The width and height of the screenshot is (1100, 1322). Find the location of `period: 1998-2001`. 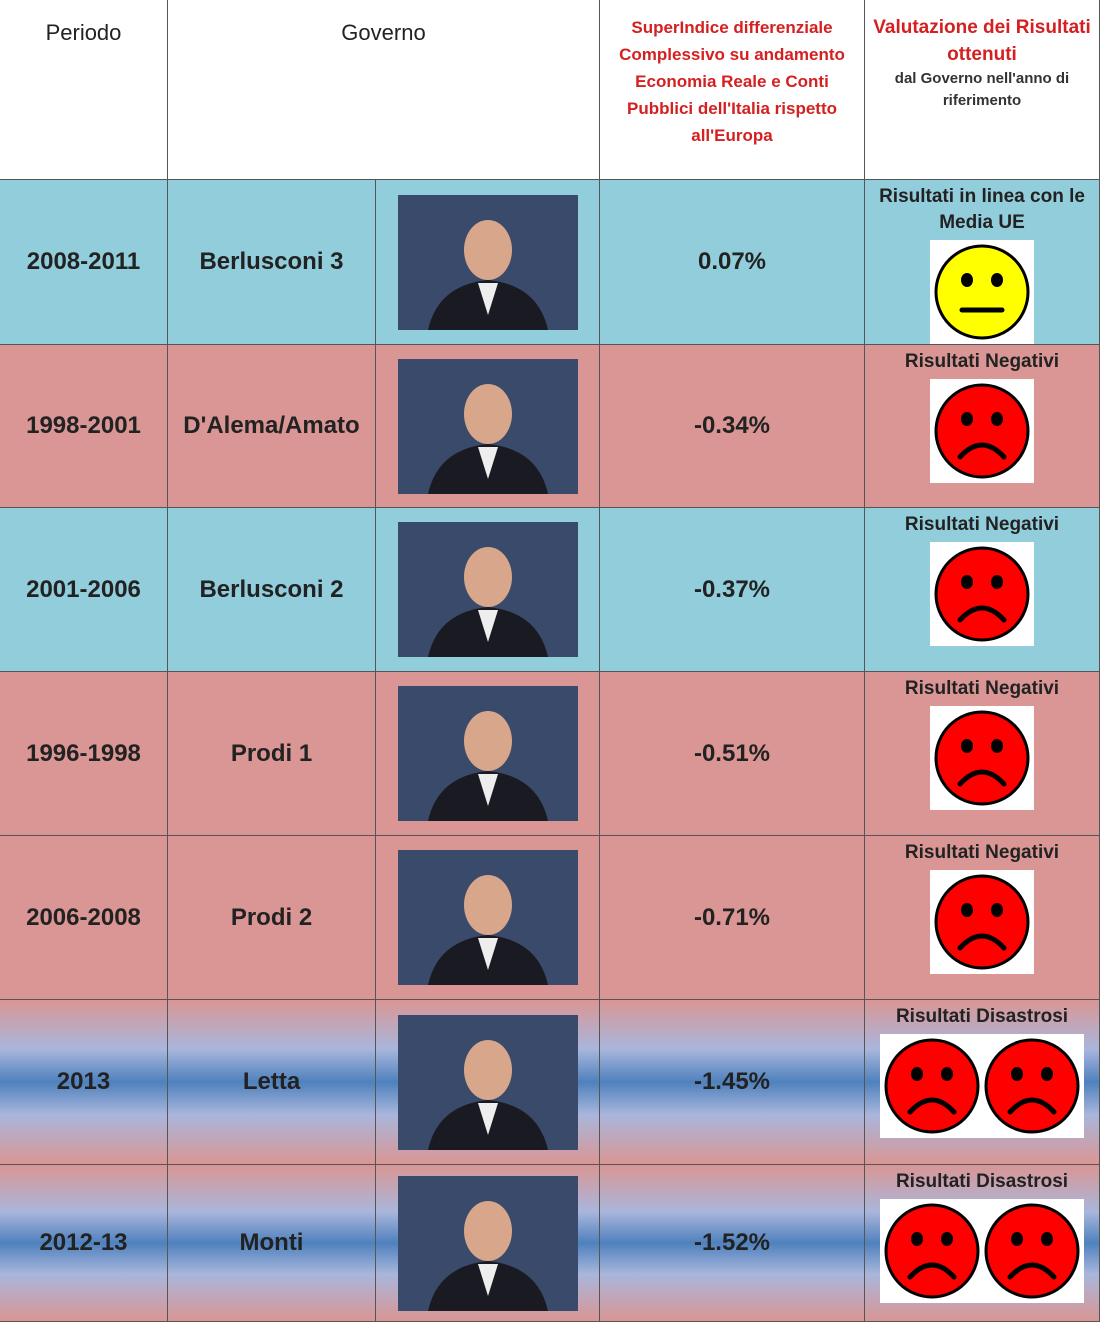

period: 1998-2001 is located at coordinates (83, 425).